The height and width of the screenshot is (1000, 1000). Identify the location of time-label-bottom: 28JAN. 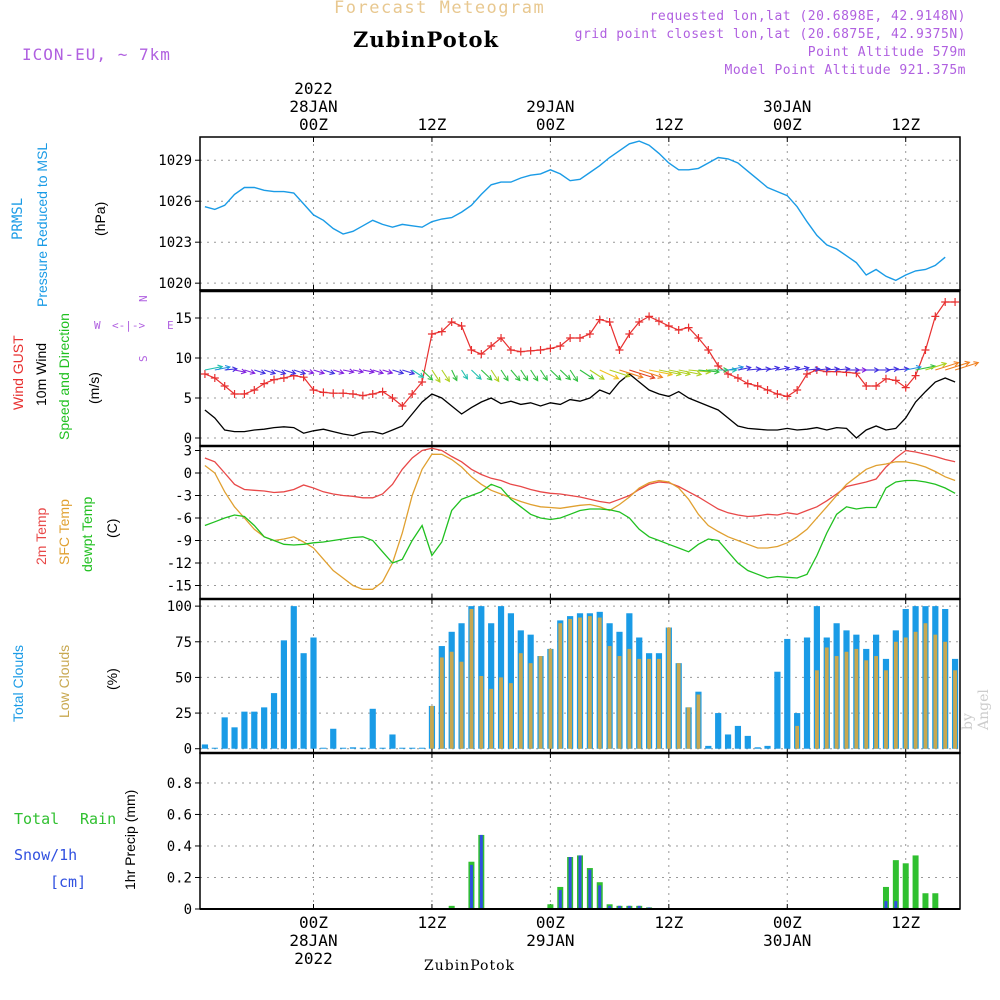
(313, 940).